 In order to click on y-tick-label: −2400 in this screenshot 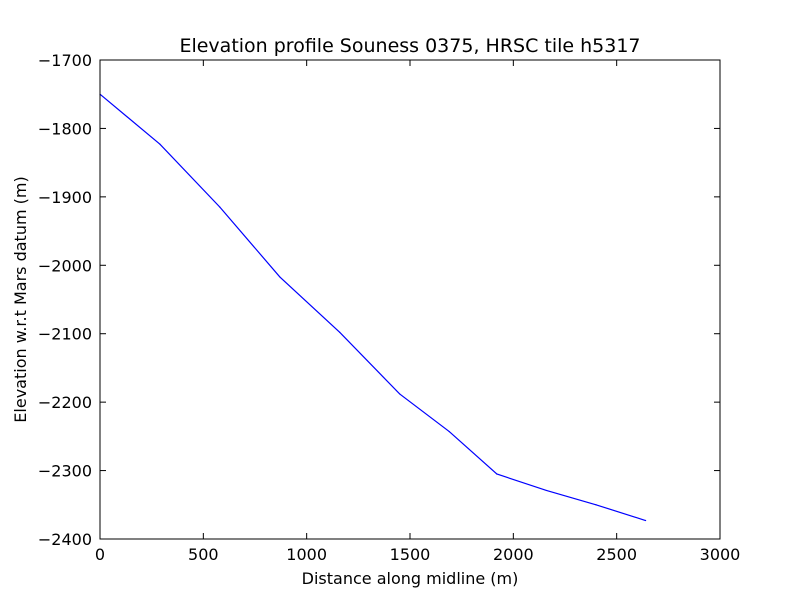, I will do `click(65, 539)`.